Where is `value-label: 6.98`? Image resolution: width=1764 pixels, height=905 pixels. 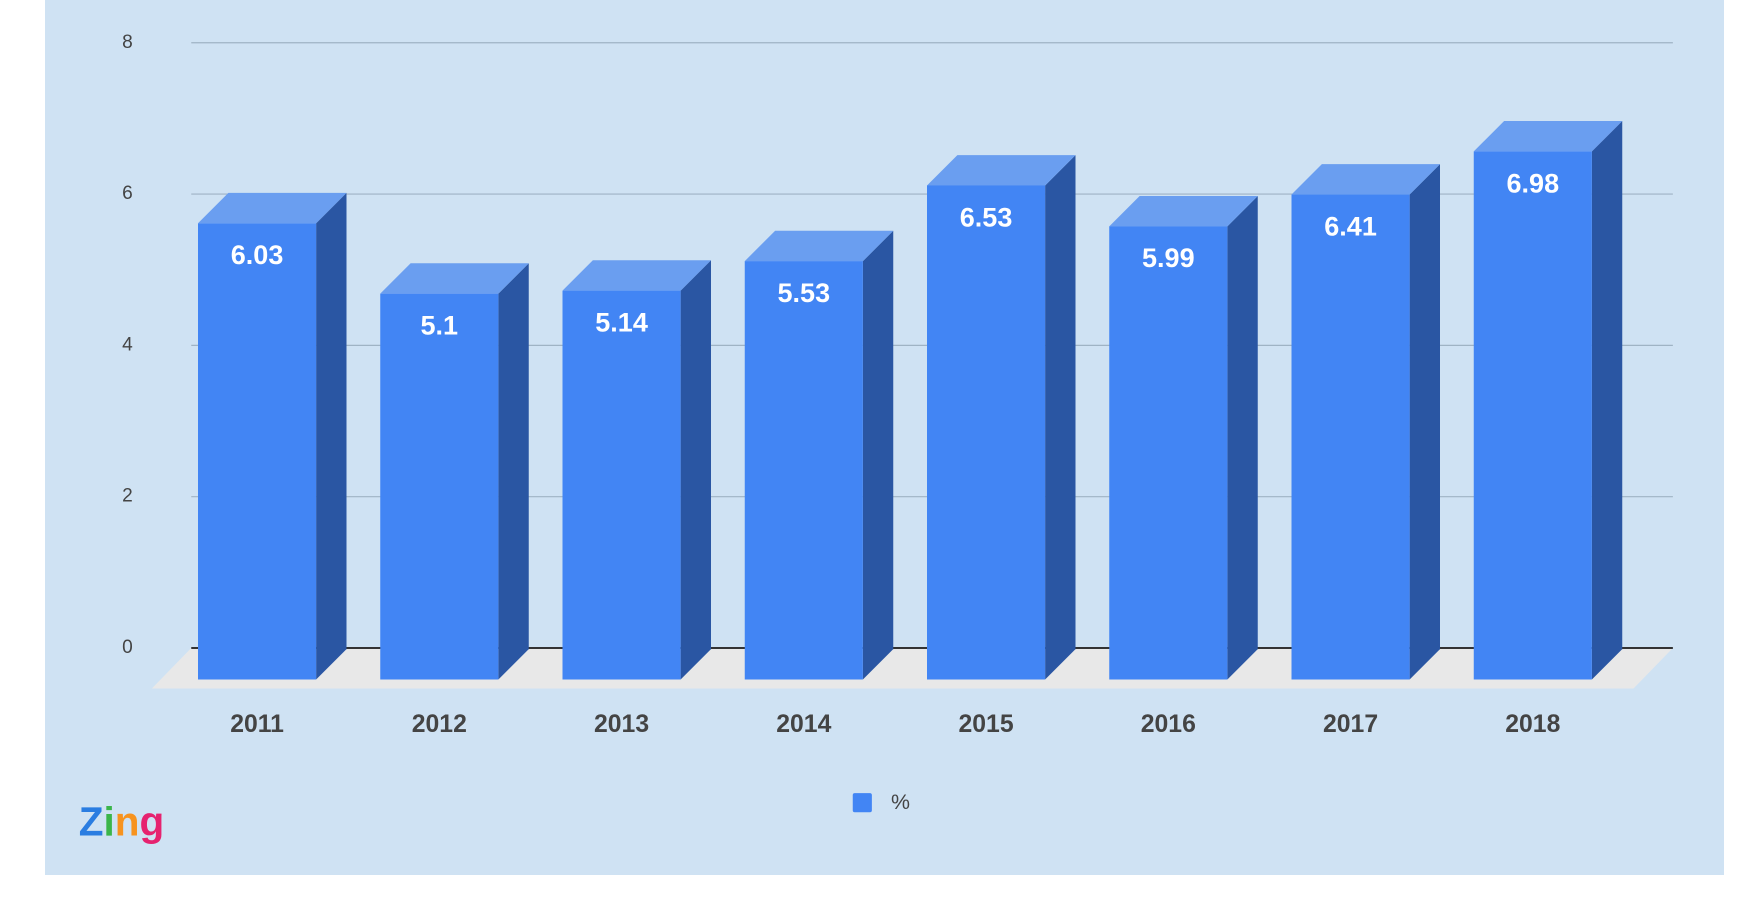
value-label: 6.98 is located at coordinates (1533, 183).